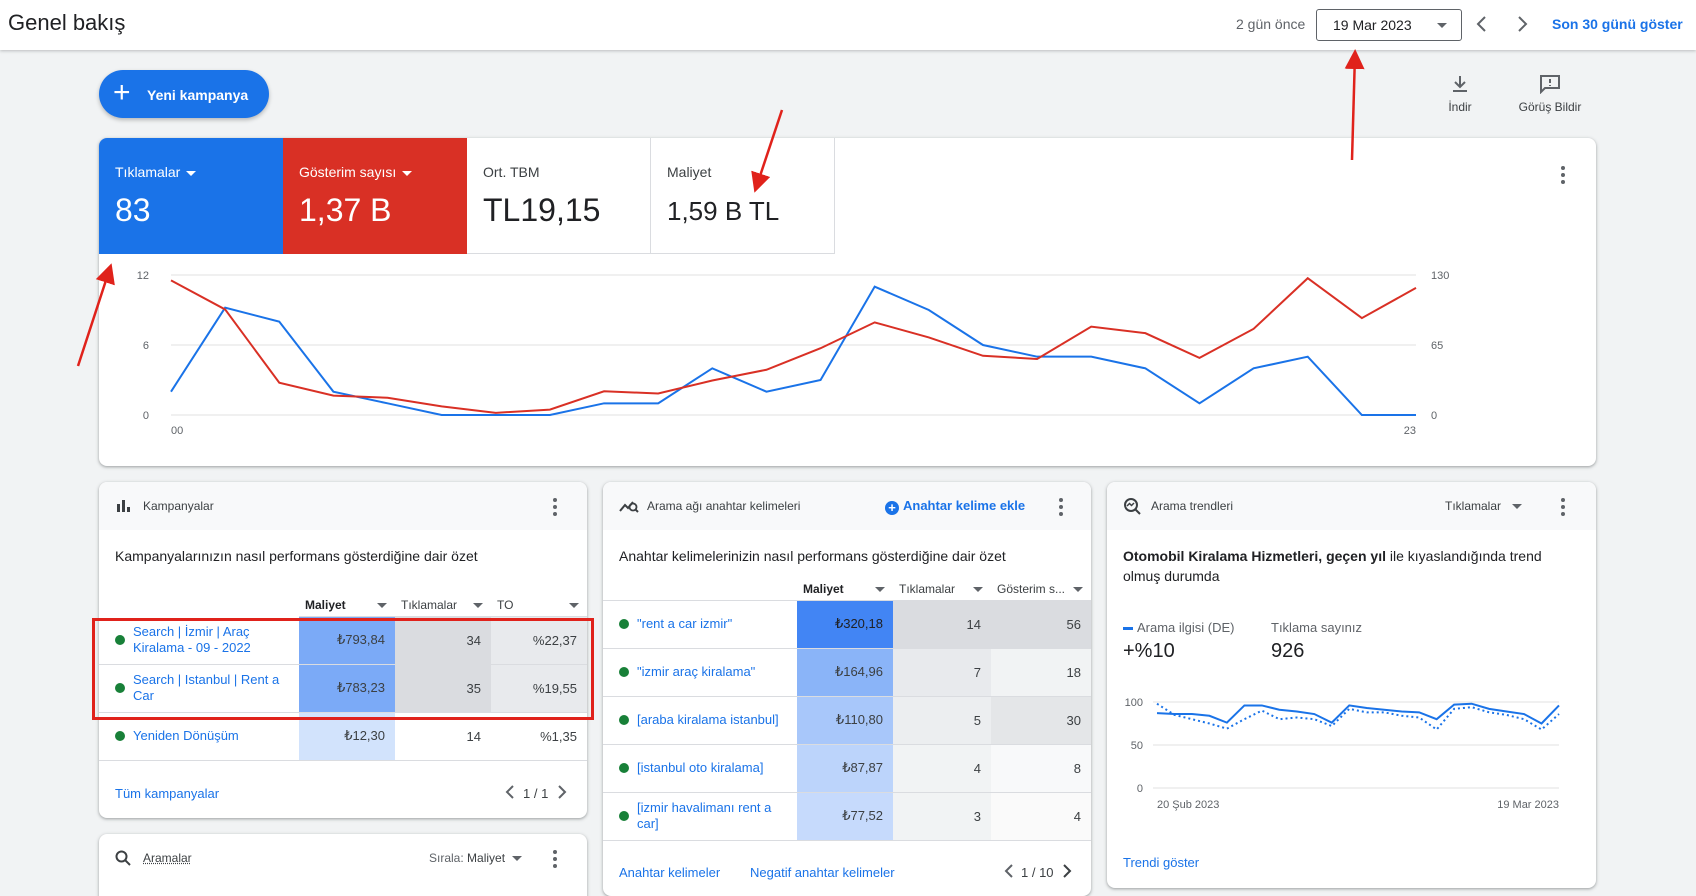 This screenshot has width=1696, height=896. I want to click on keyword-search-icon, so click(629, 507).